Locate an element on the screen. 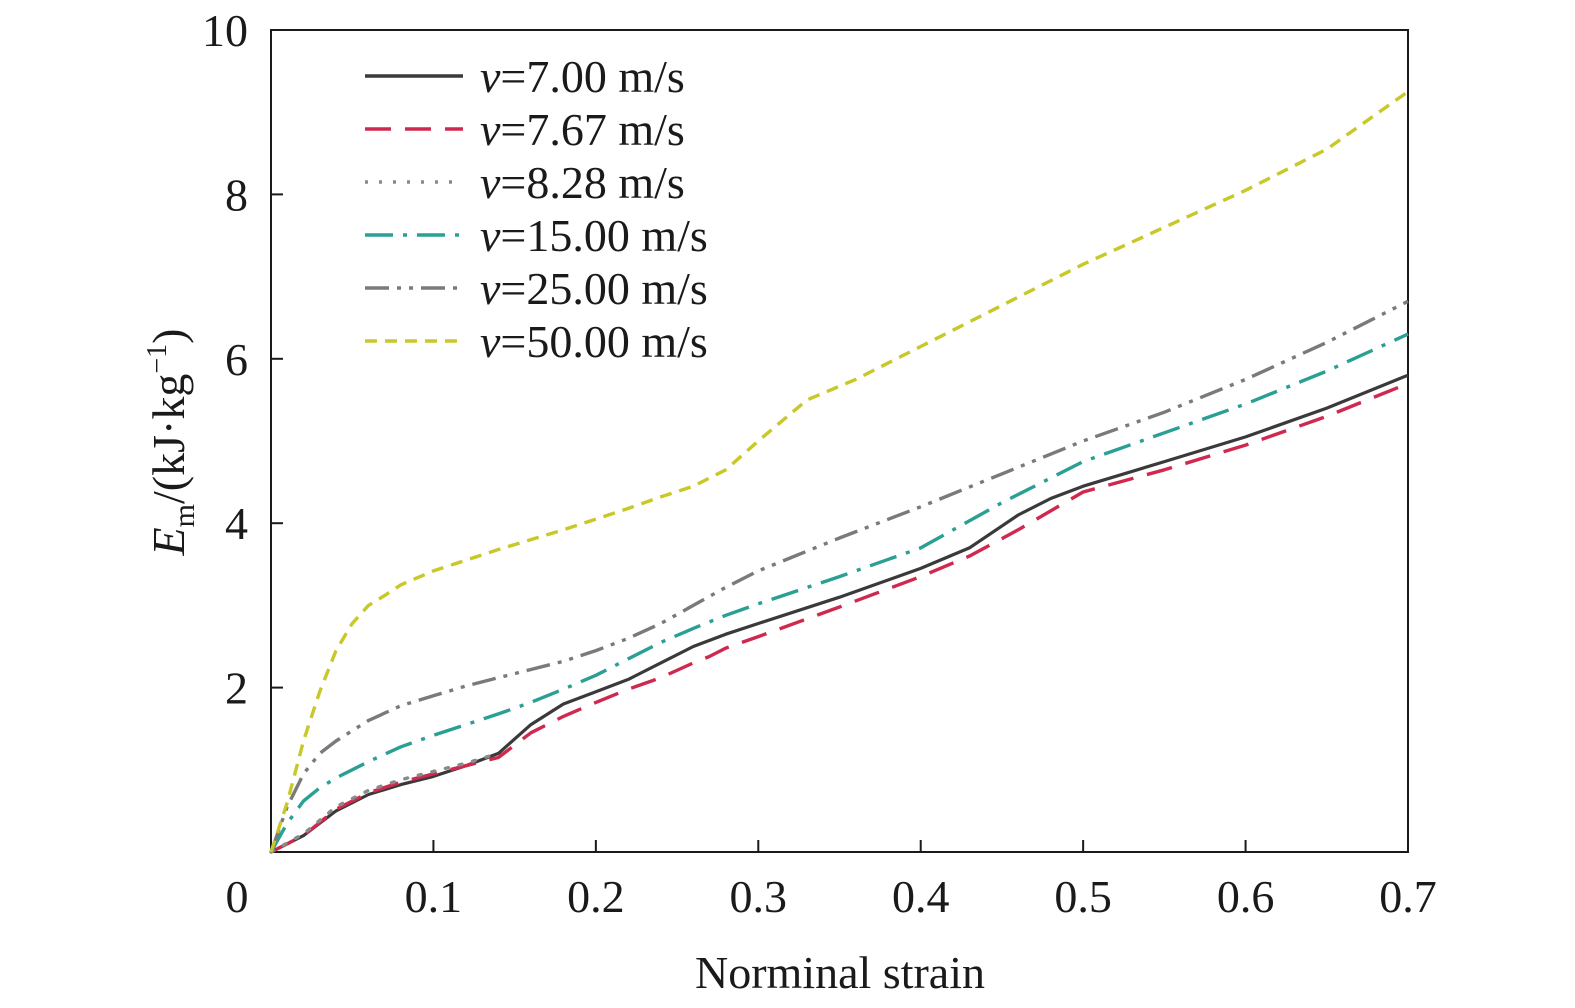  legend-label-3: v=8.28 m/s is located at coordinates (582, 182).